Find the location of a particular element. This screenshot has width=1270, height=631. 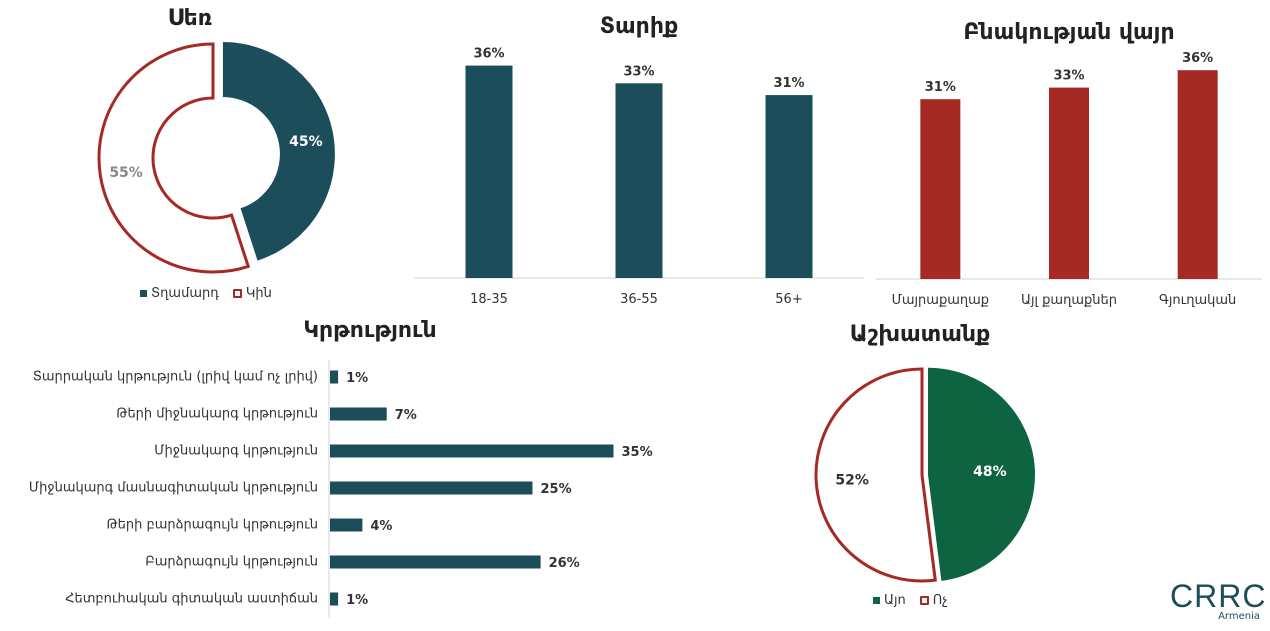

education-category-label: Թերի միջնակարգ կրթություն is located at coordinates (217, 414).